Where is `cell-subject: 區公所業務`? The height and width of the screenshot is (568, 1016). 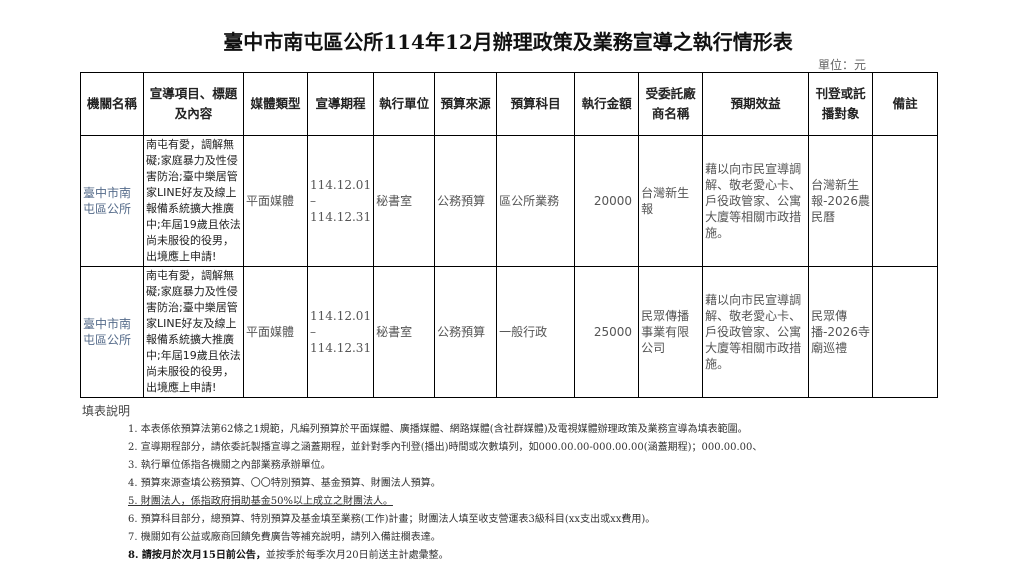
cell-subject: 區公所業務 is located at coordinates (536, 201).